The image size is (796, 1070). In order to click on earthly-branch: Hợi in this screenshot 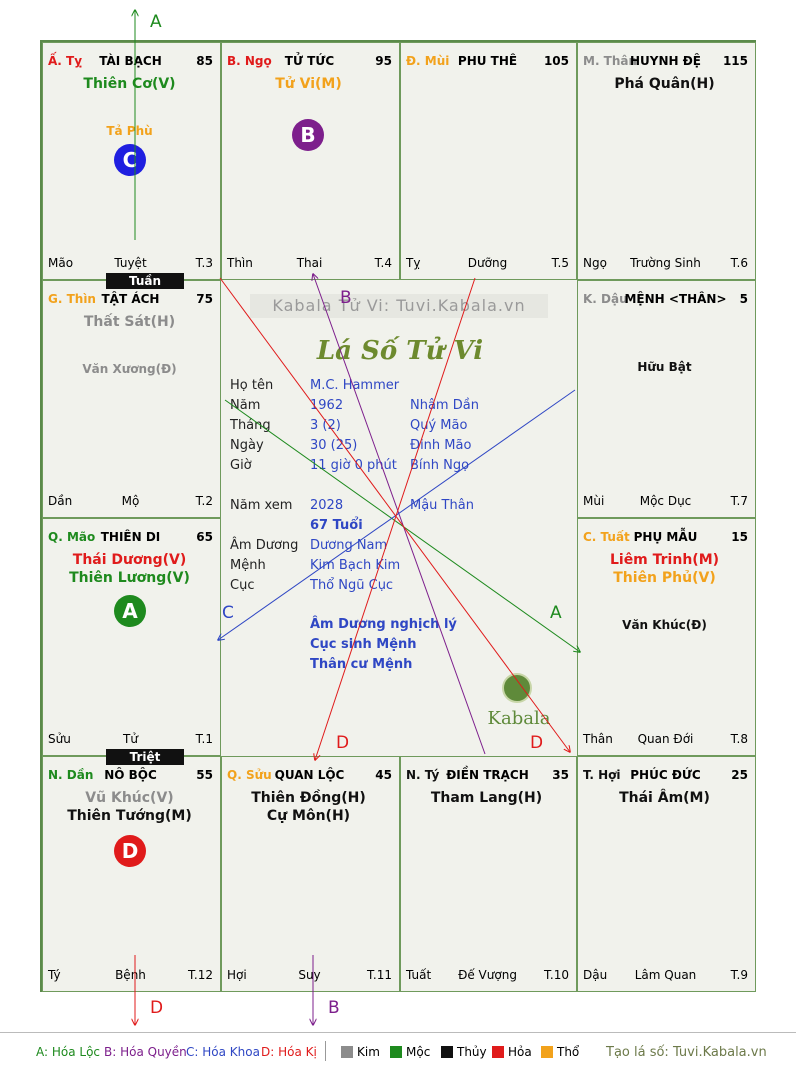, I will do `click(237, 975)`.